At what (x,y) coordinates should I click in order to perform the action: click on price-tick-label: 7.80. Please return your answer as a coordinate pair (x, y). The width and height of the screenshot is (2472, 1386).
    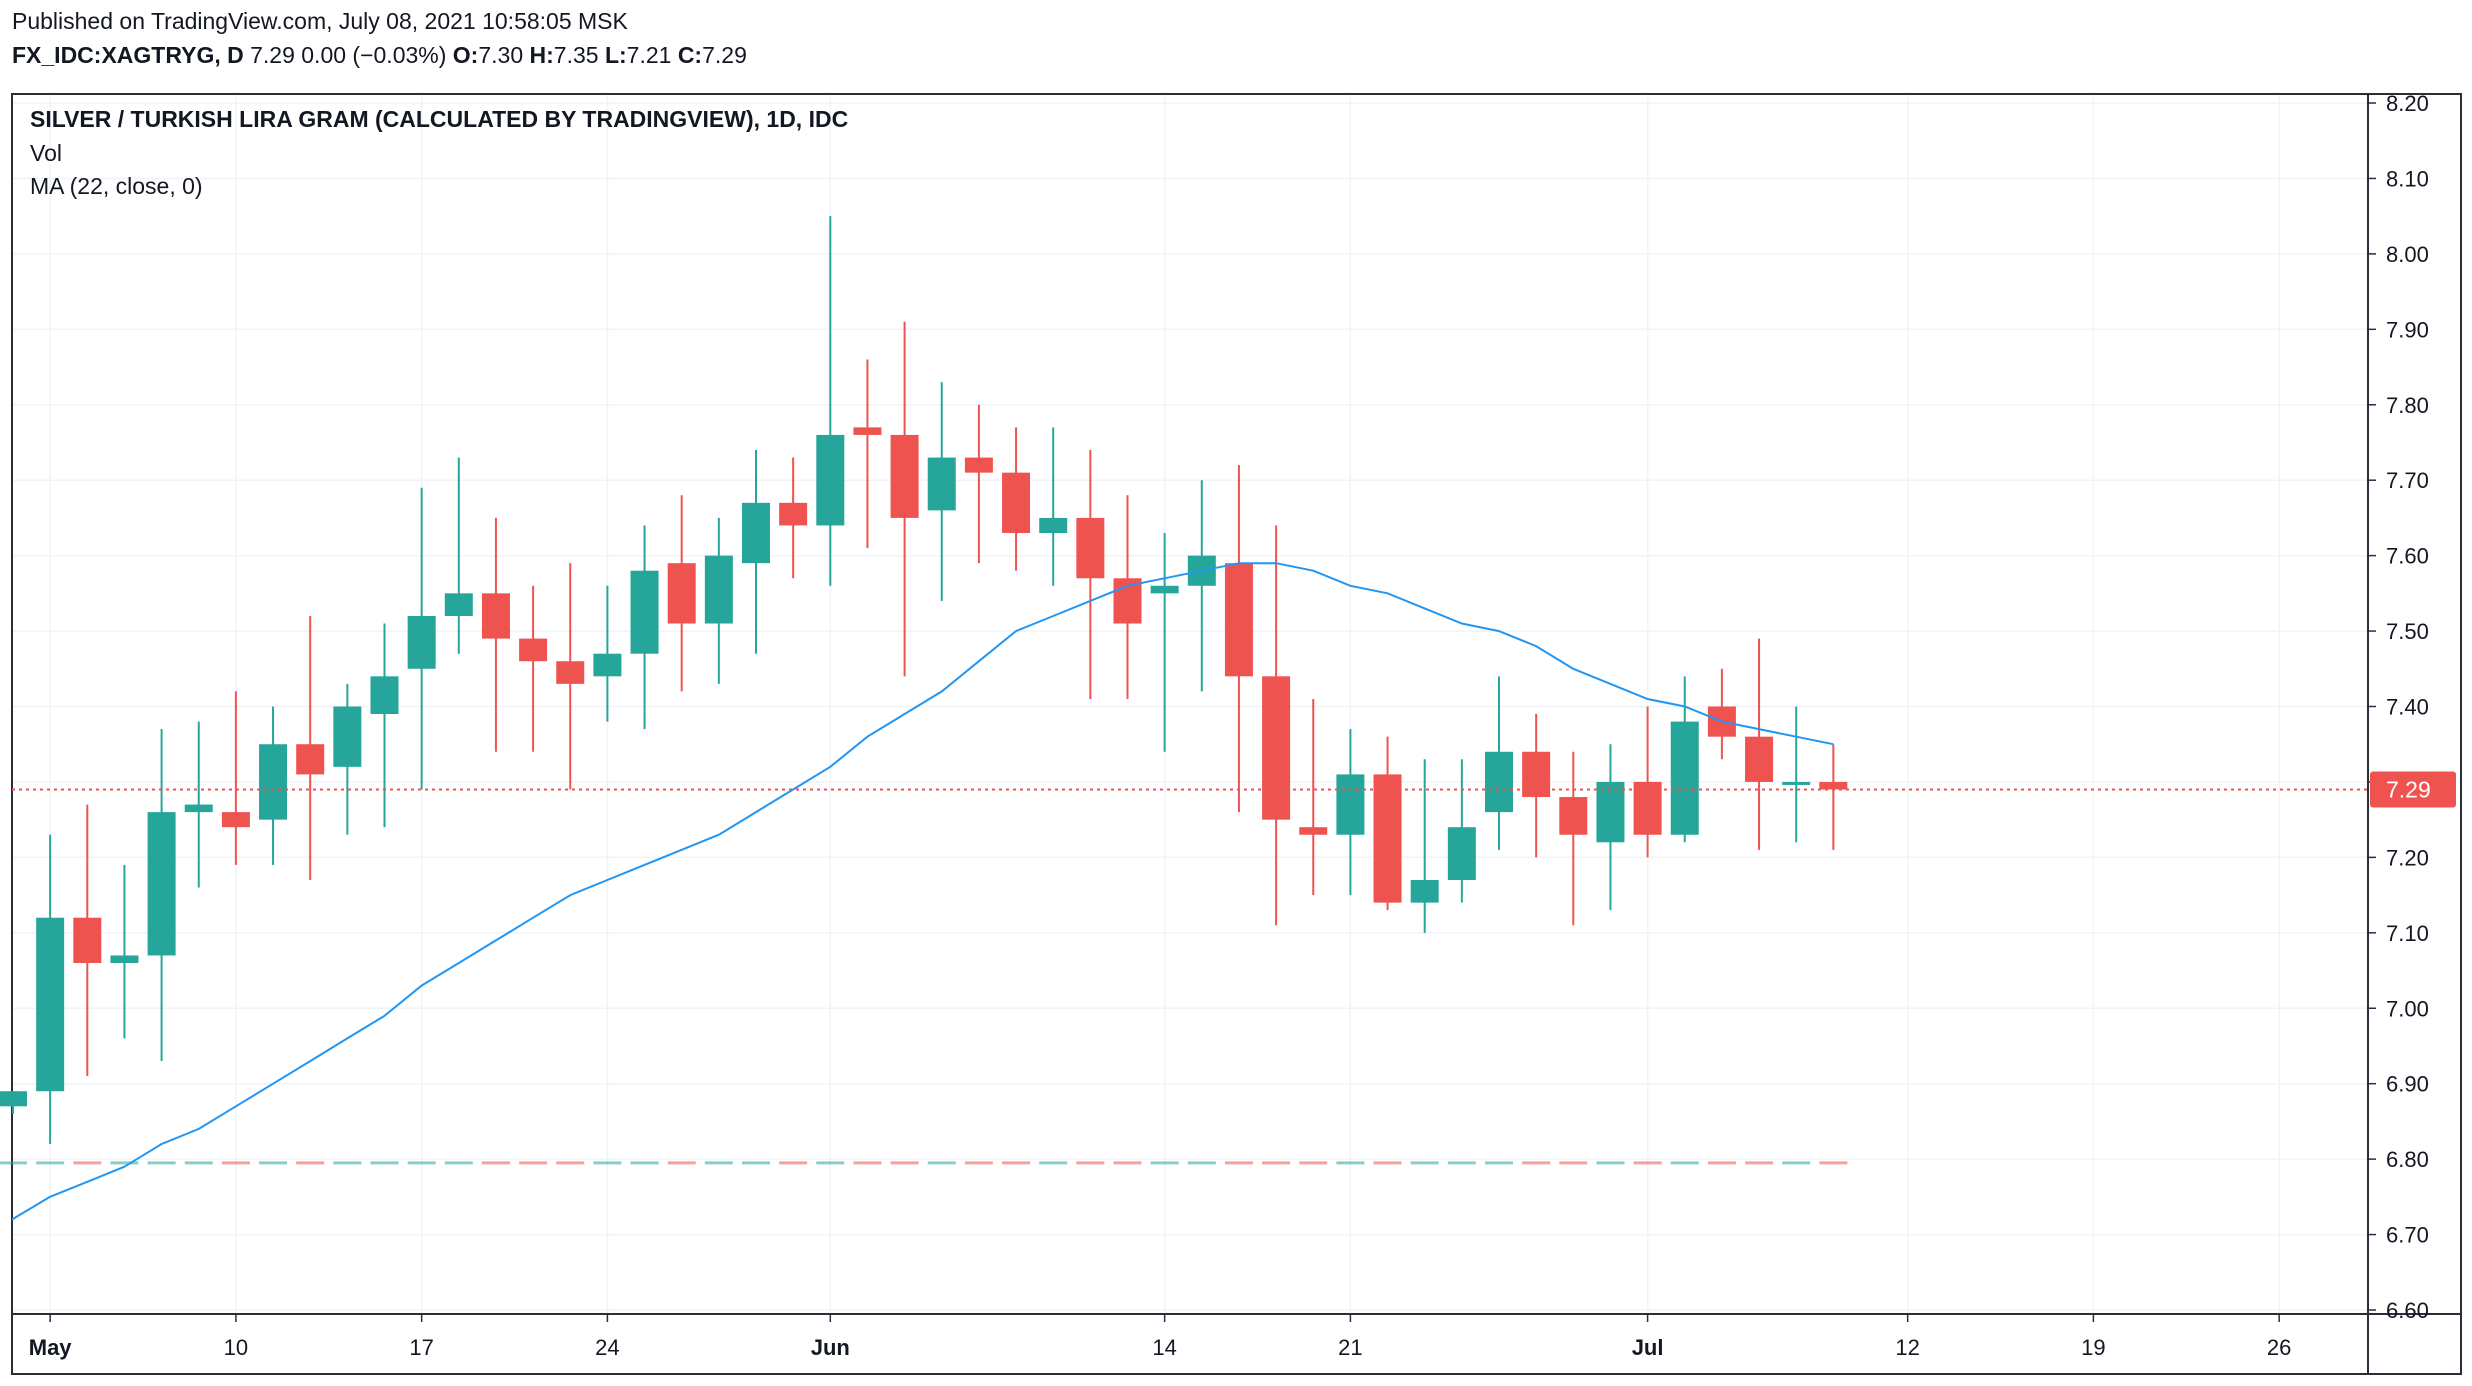
    Looking at the image, I should click on (2407, 405).